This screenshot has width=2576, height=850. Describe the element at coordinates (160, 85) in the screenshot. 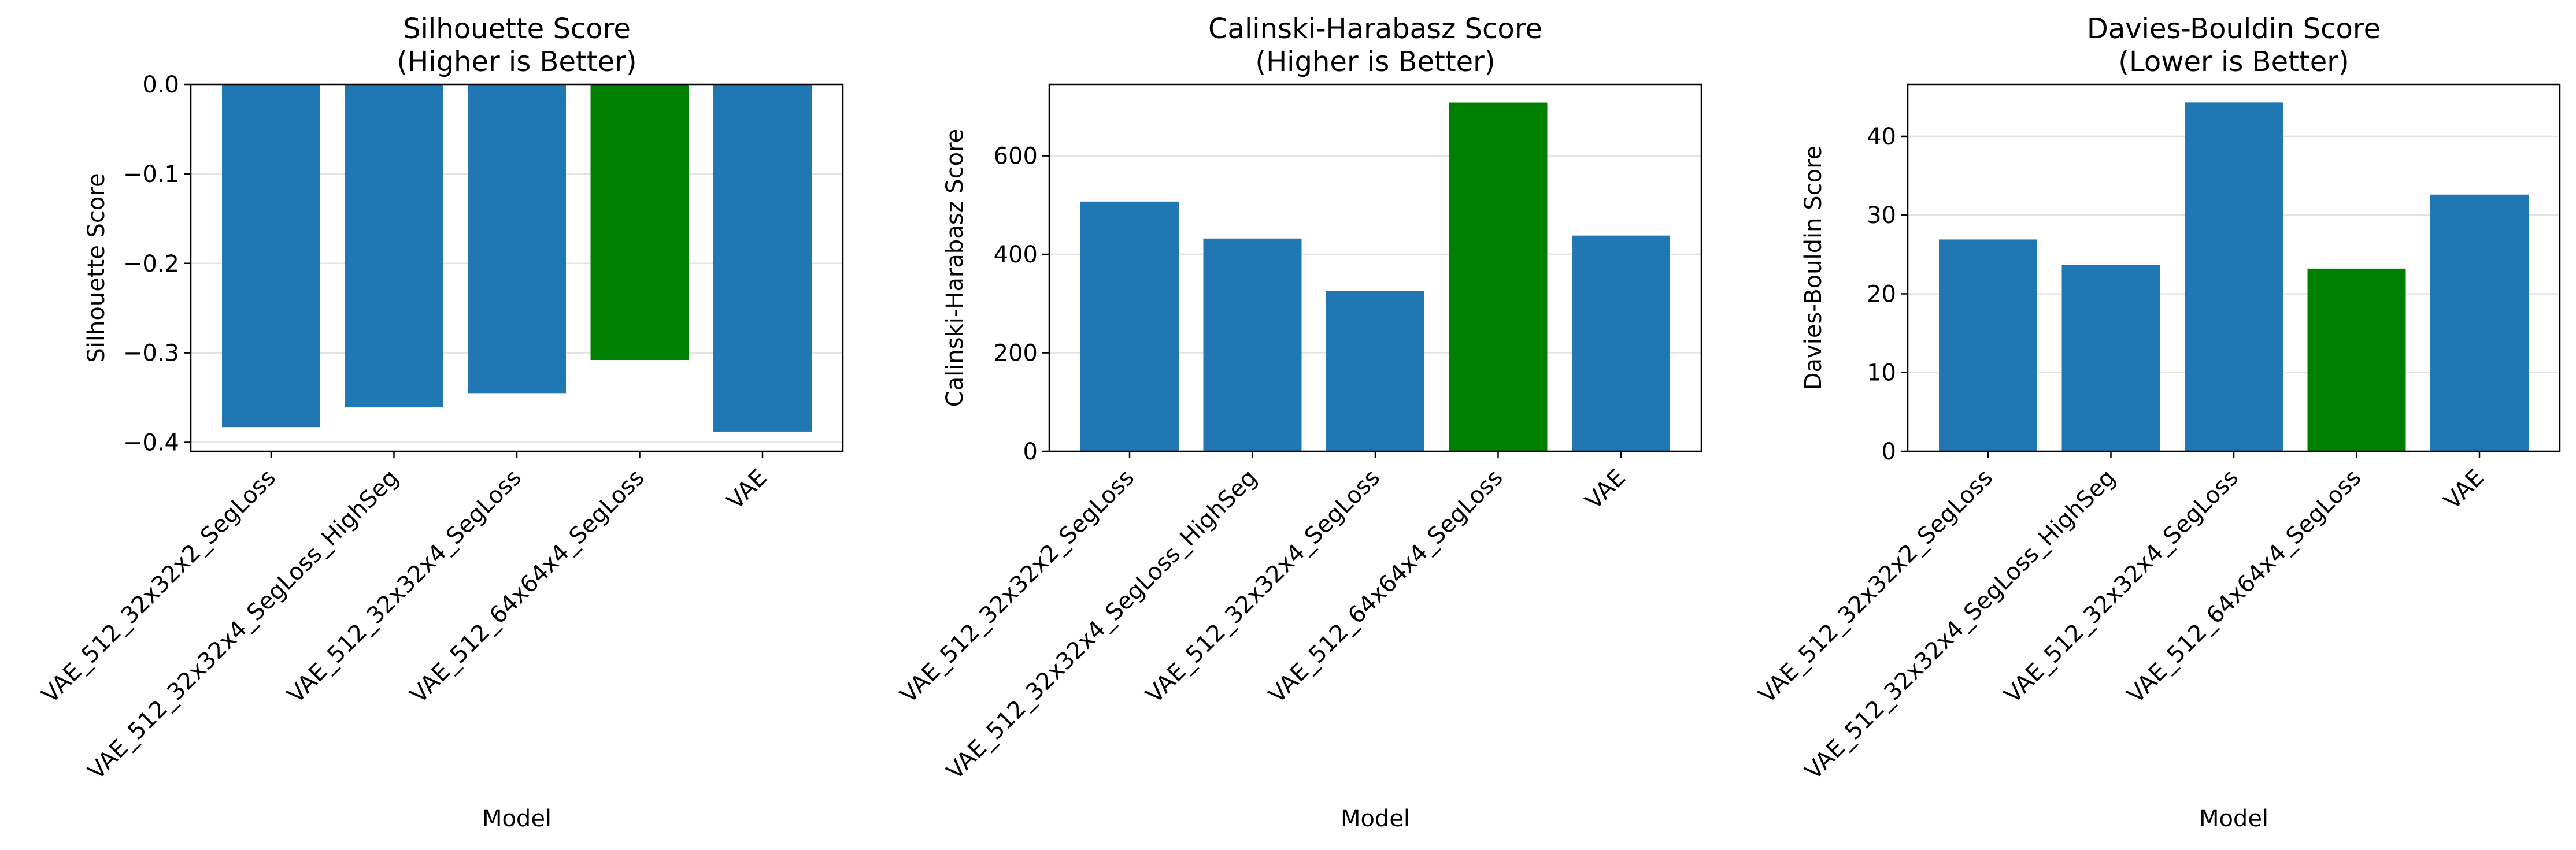

I see `y-tick-label: 0.0` at that location.